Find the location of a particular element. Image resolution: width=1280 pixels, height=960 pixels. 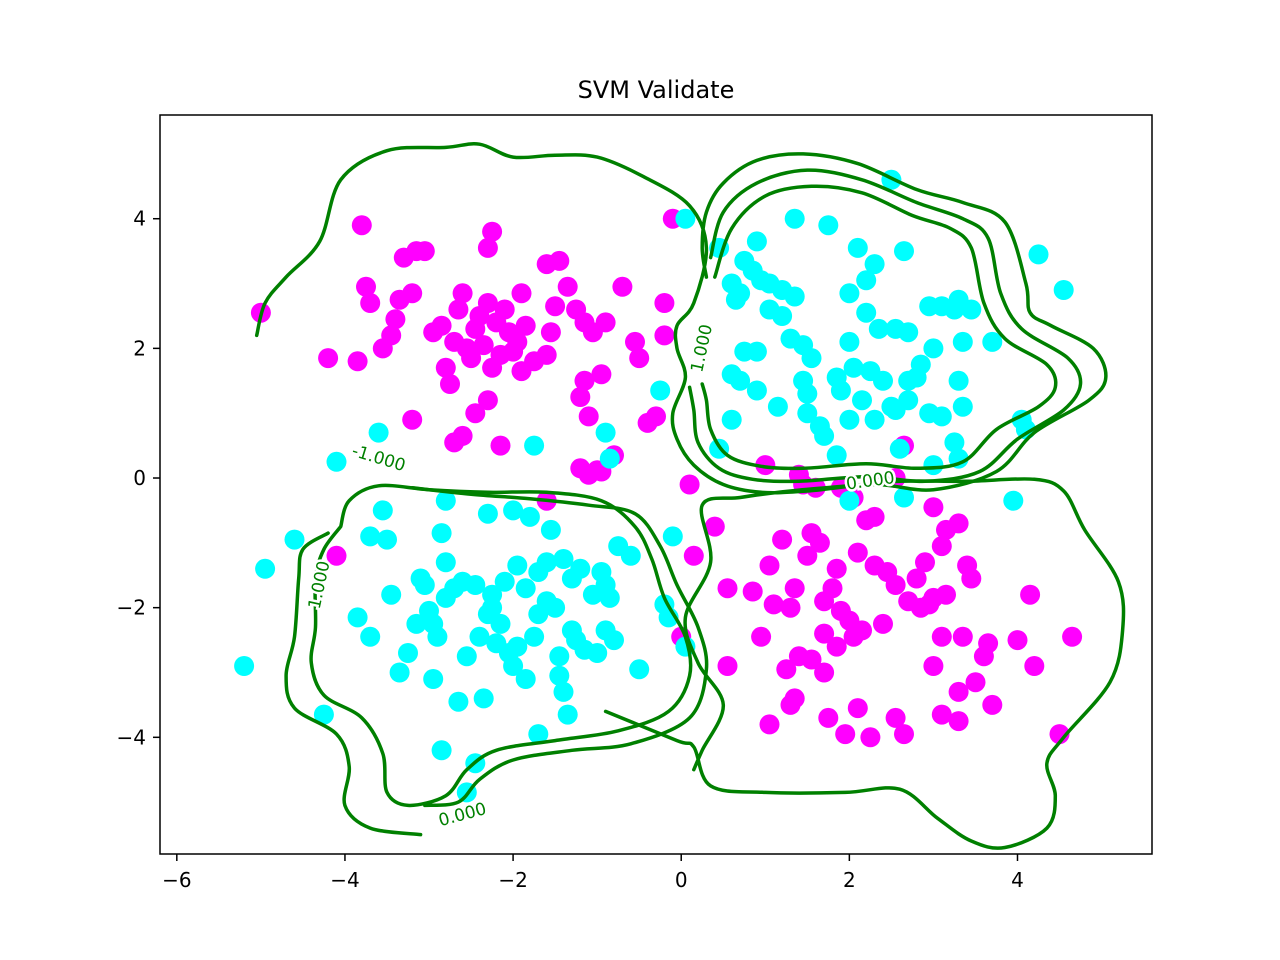

x-tick-label: 4 is located at coordinates (1017, 880).